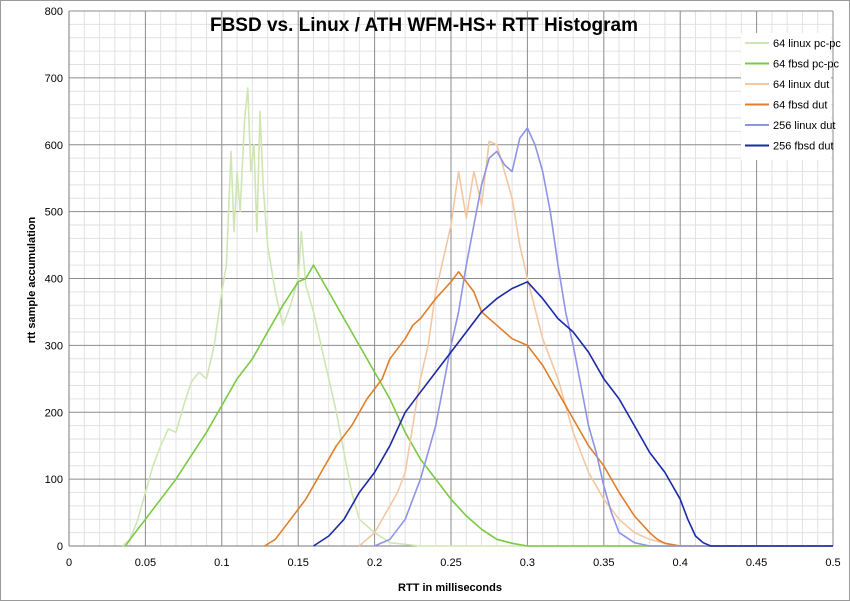  I want to click on x-tick-label: 0.05, so click(145, 563).